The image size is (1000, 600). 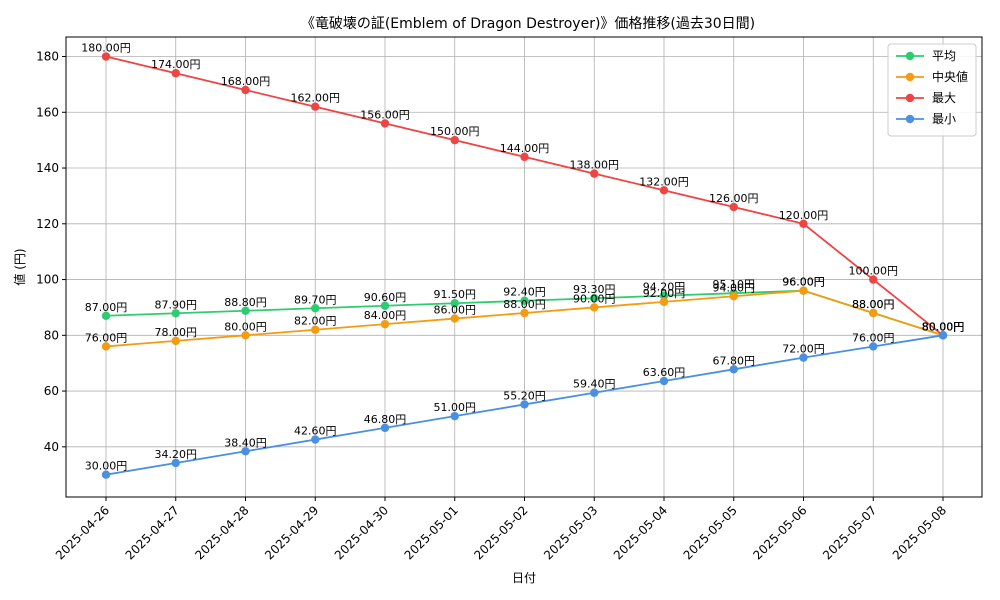 I want to click on x-tick-label: 2025-05-02, so click(x=500, y=532).